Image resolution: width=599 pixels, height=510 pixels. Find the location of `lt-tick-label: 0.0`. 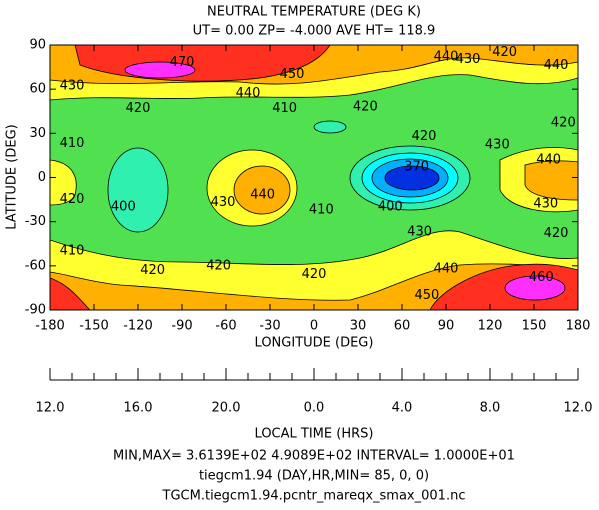

lt-tick-label: 0.0 is located at coordinates (314, 408).